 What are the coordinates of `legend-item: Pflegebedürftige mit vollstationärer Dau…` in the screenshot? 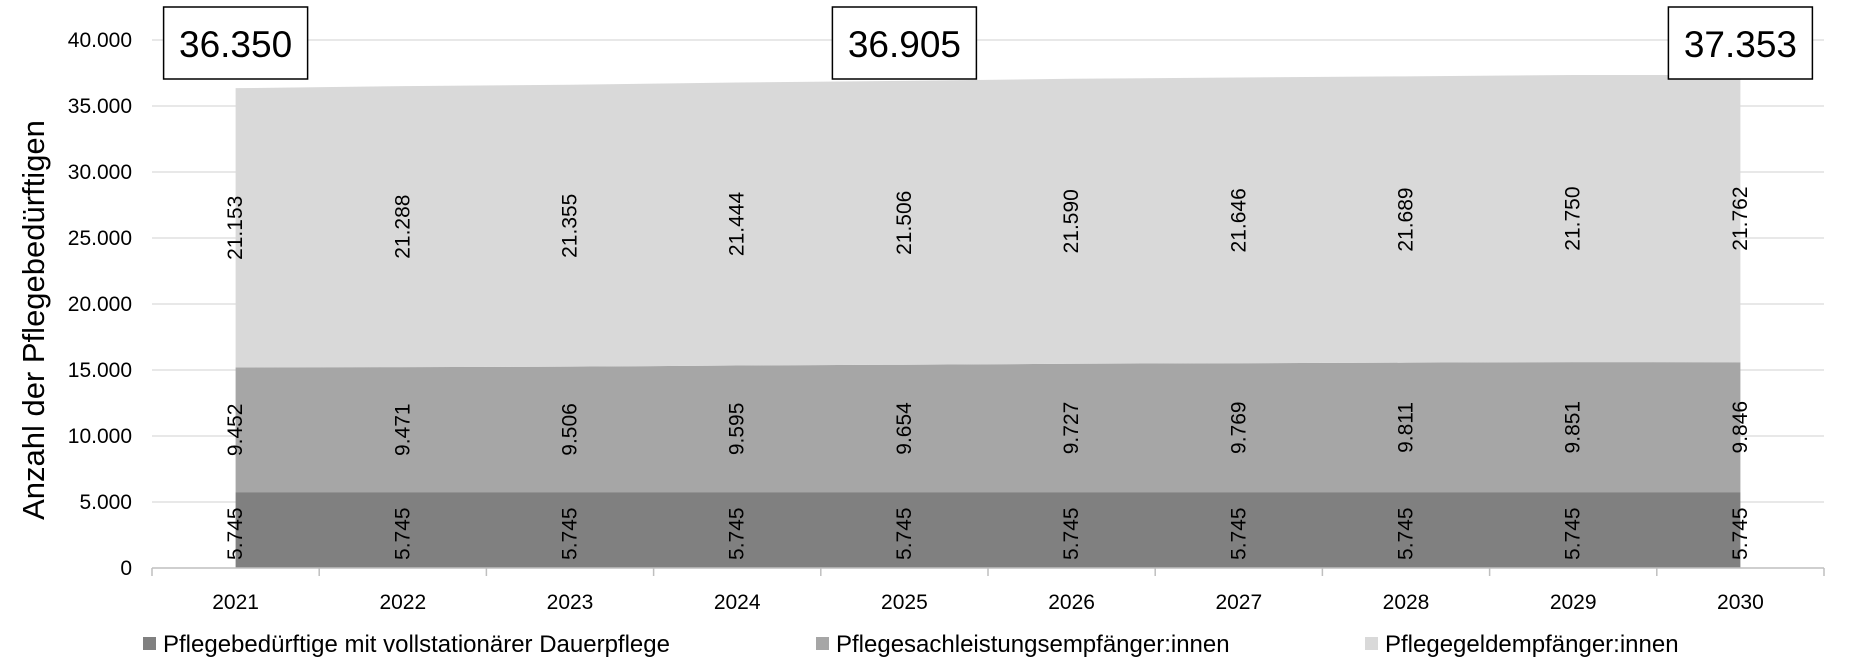 It's located at (406, 644).